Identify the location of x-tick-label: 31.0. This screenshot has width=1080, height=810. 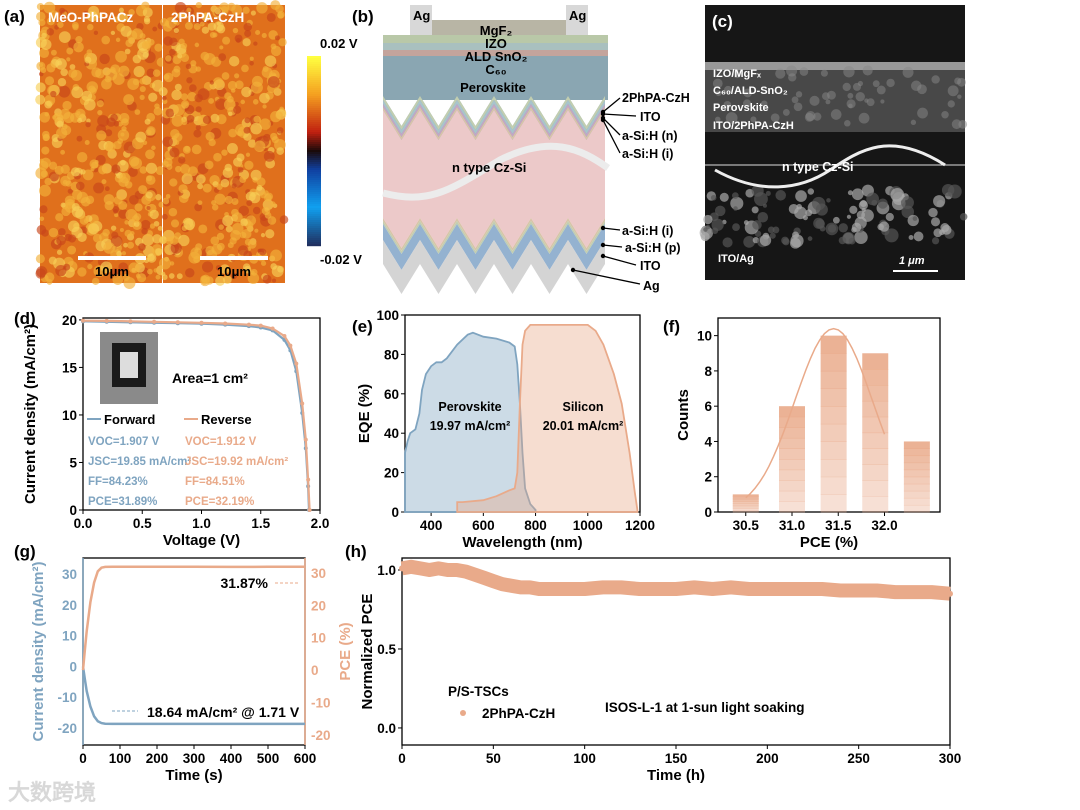
(792, 525).